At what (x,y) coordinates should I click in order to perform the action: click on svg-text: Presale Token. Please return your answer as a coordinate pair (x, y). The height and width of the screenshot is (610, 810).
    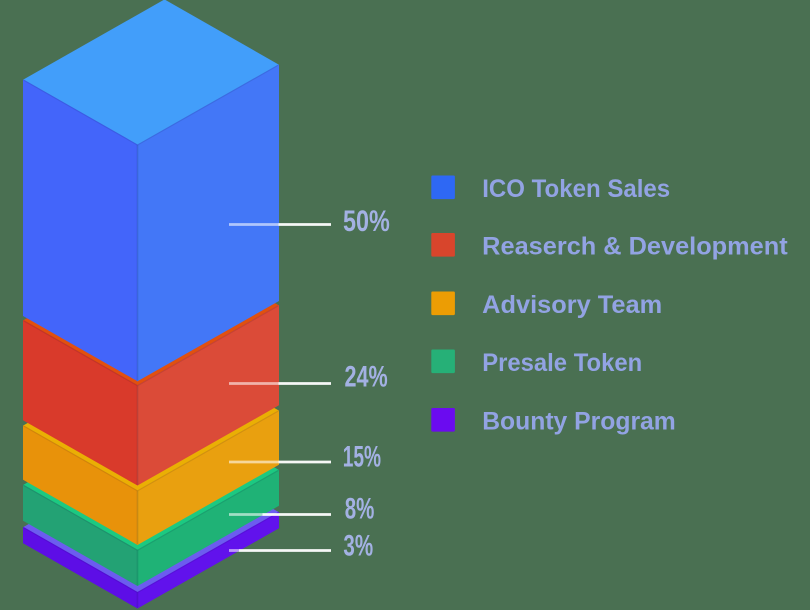
    Looking at the image, I should click on (562, 363).